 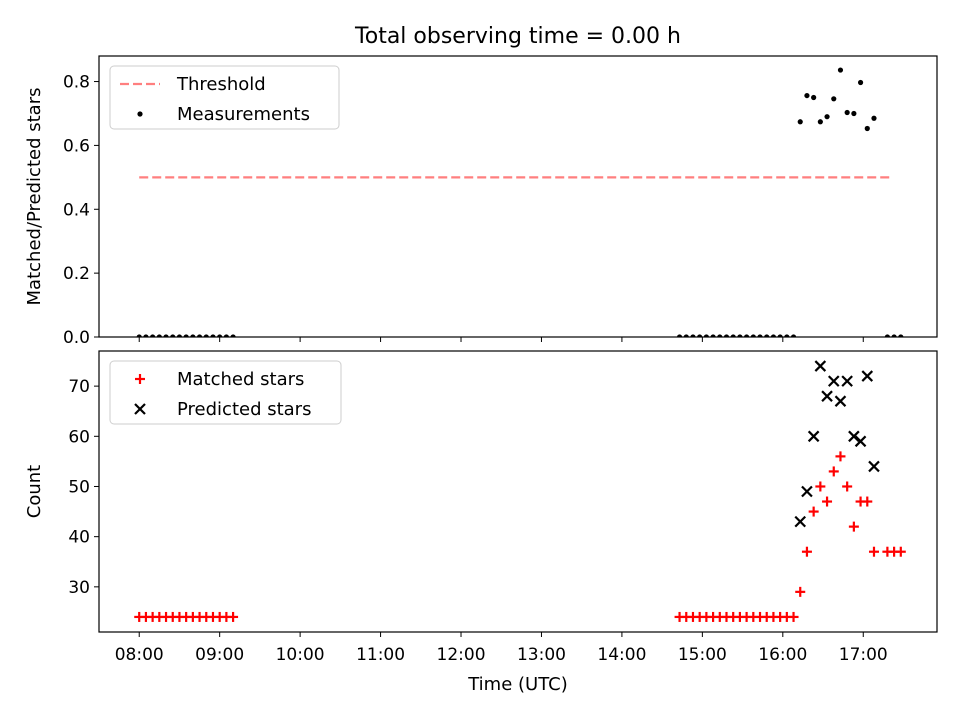 I want to click on legend-label-2-0: Matched stars, so click(x=240, y=379).